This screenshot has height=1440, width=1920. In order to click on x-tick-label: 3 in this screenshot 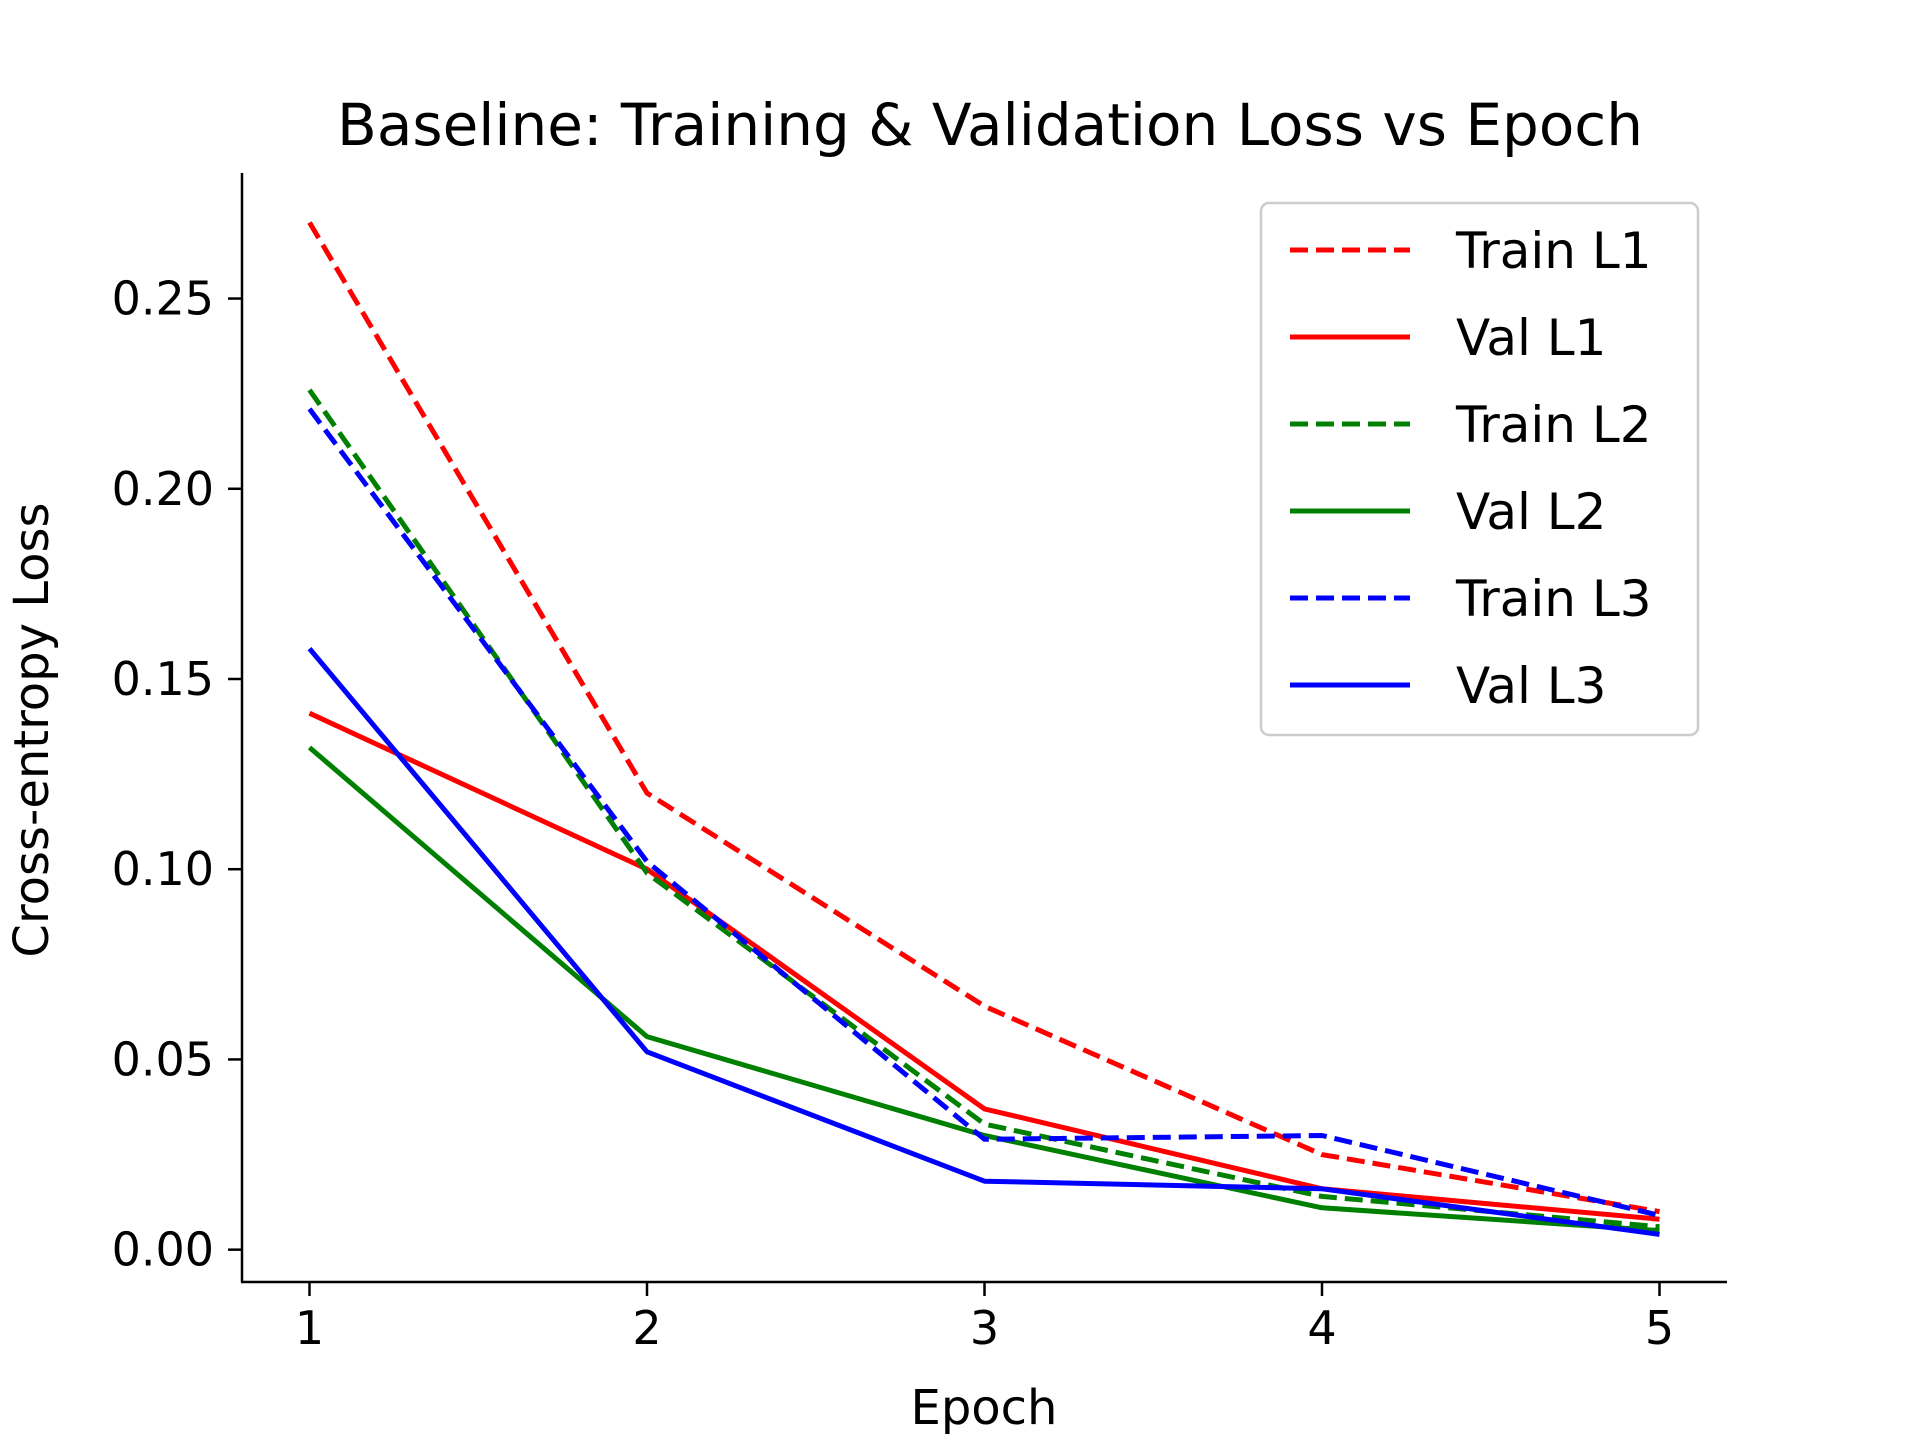, I will do `click(984, 1328)`.